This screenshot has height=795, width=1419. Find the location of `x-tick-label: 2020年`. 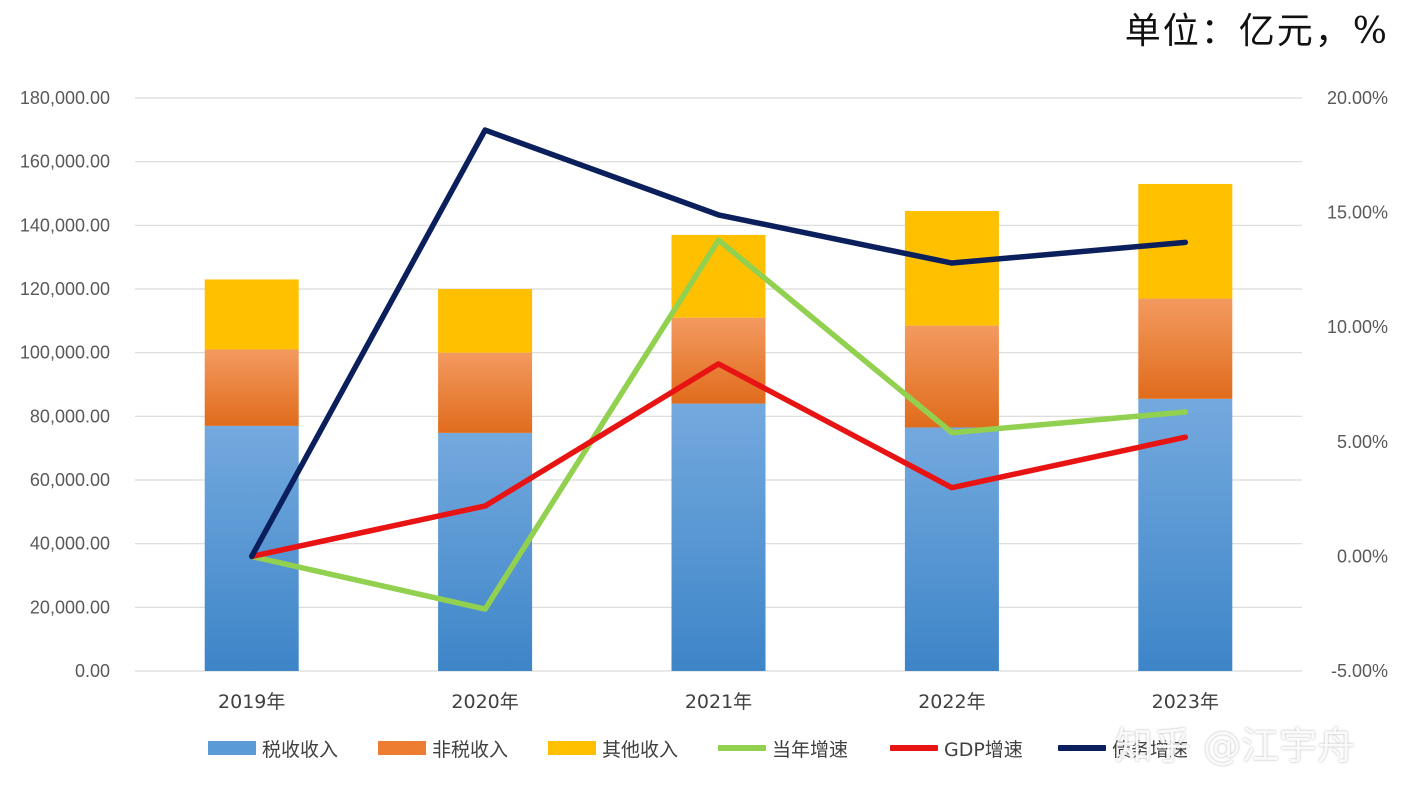

x-tick-label: 2020年 is located at coordinates (484, 702).